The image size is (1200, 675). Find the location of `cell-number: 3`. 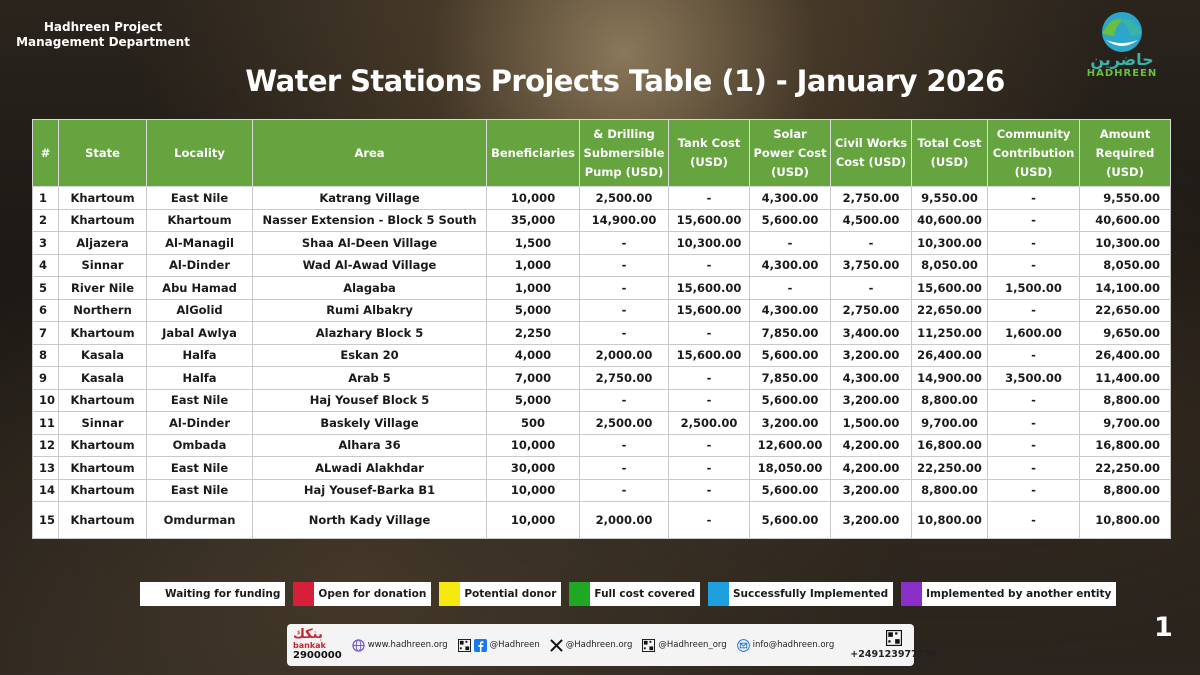

cell-number: 3 is located at coordinates (45, 243).